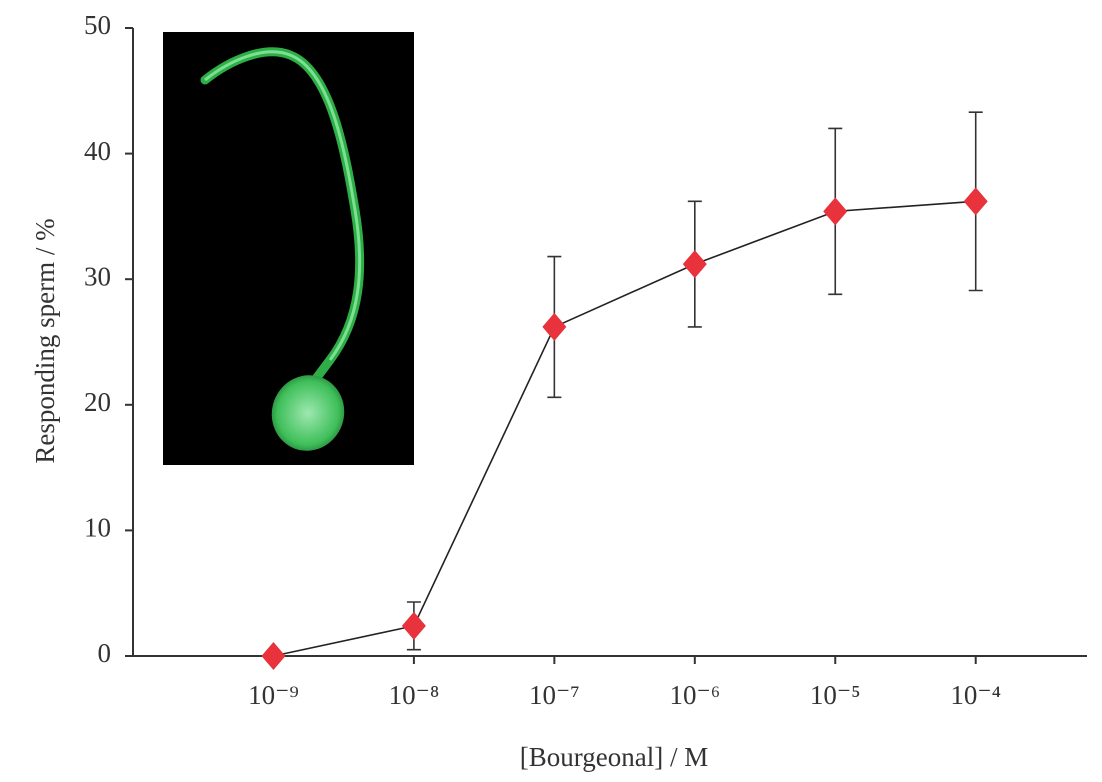 The image size is (1102, 782). Describe the element at coordinates (97, 528) in the screenshot. I see `y-tick-label: 10` at that location.